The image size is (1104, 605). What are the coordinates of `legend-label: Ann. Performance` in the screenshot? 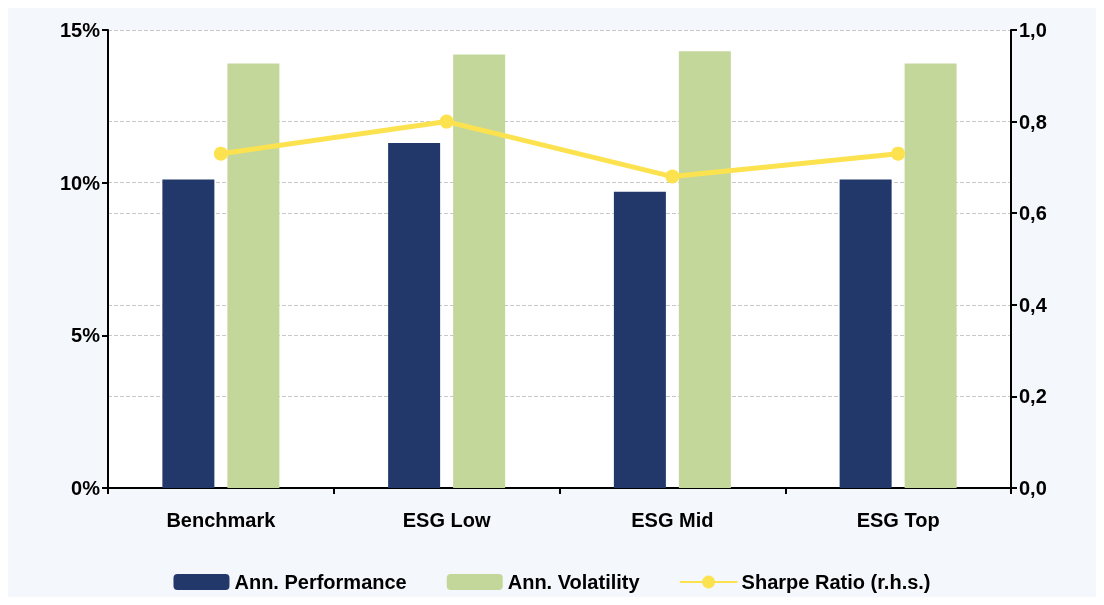 It's located at (320, 582).